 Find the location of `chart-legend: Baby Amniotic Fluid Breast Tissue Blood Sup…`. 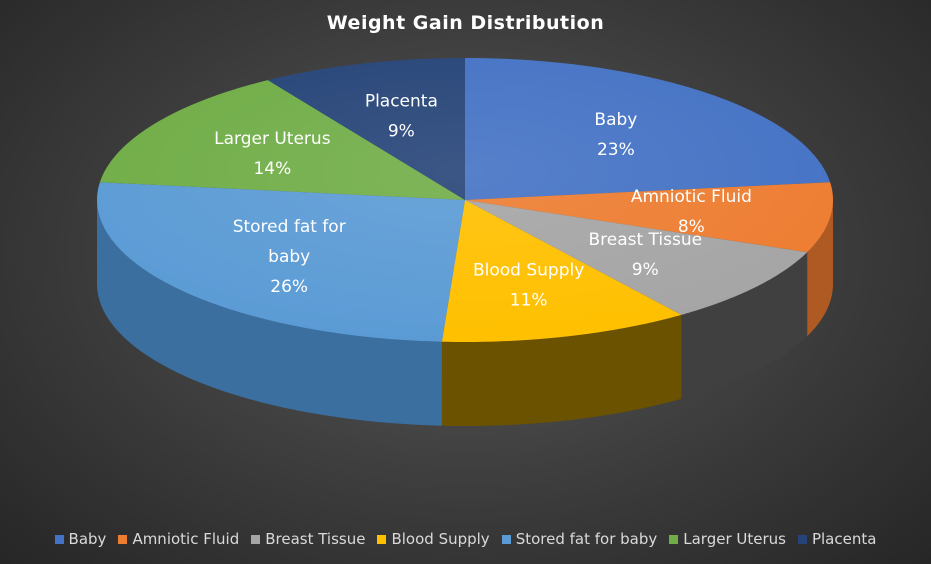

chart-legend: Baby Amniotic Fluid Breast Tissue Blood Sup… is located at coordinates (465, 539).